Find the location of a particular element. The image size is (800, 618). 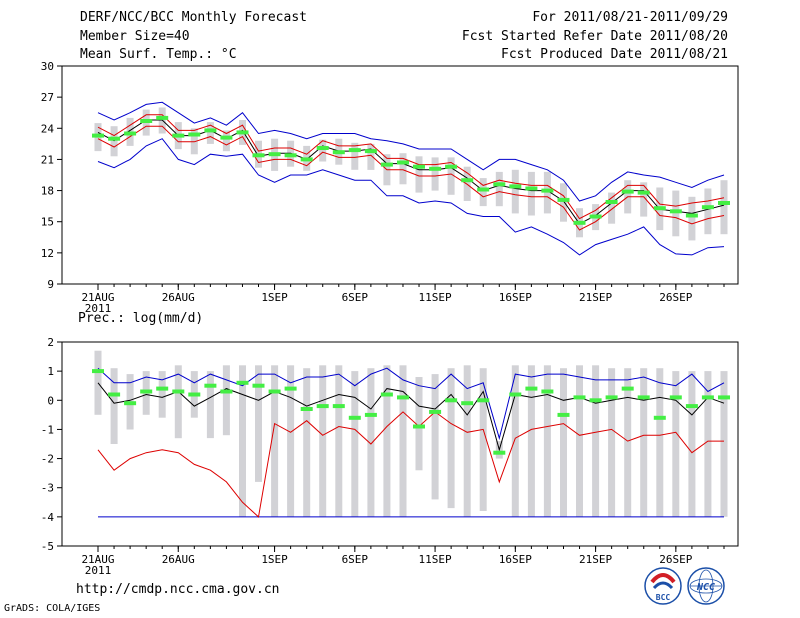

bcc-logo-text: BCC is located at coordinates (663, 597).